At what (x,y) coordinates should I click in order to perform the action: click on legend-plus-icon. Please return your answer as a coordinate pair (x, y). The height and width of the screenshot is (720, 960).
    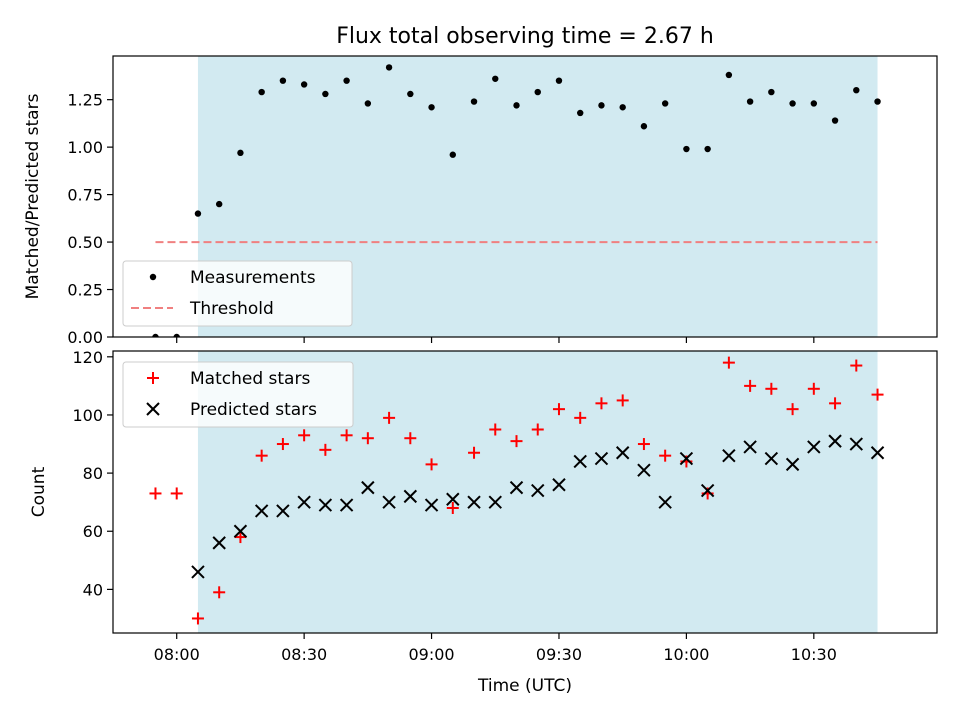
    Looking at the image, I should click on (153, 378).